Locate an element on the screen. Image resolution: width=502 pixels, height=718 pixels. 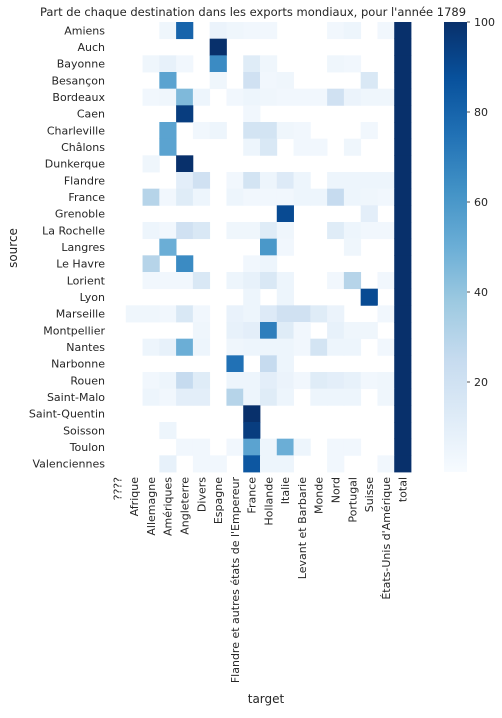
heatmap-cell-langres-ameriques is located at coordinates (168, 247).